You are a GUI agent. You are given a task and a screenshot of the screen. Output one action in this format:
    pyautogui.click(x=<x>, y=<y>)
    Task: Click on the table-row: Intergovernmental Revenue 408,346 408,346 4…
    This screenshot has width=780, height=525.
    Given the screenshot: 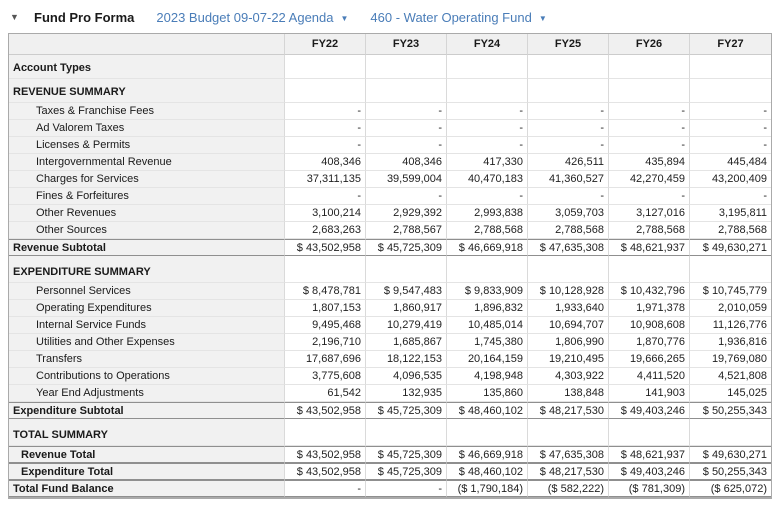 What is the action you would take?
    pyautogui.click(x=390, y=162)
    